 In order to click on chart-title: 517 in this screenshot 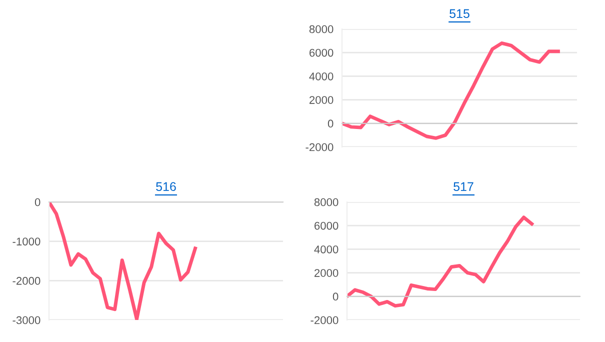, I will do `click(464, 187)`.